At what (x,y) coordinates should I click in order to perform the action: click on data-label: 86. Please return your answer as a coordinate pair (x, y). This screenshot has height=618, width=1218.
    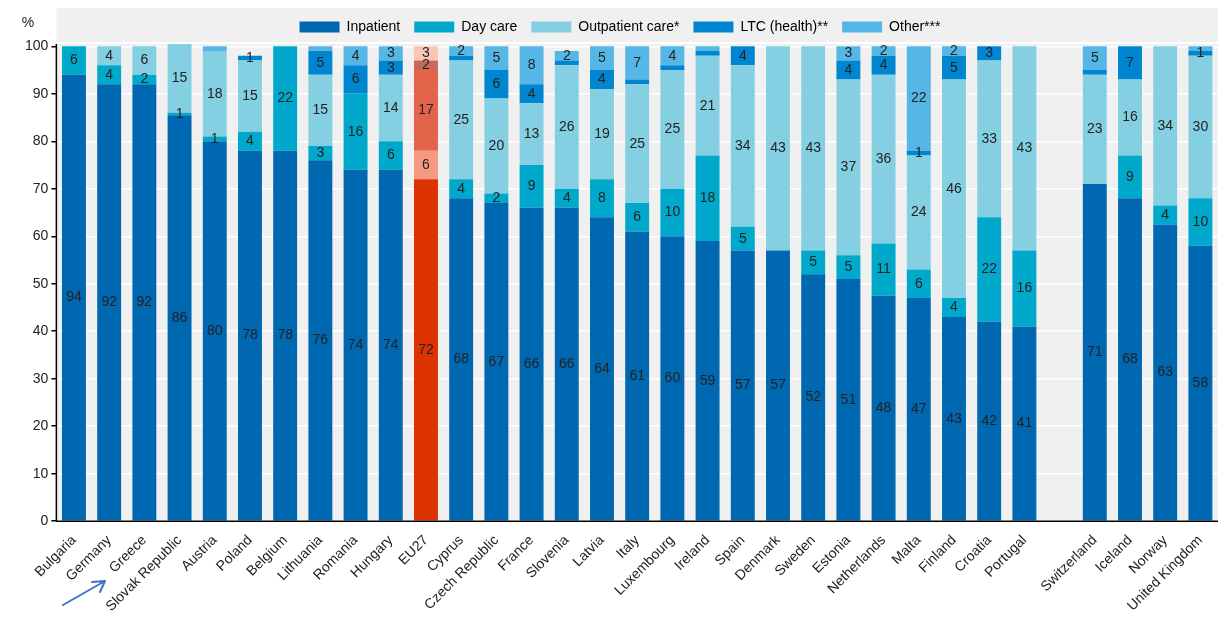
    Looking at the image, I should click on (179, 316).